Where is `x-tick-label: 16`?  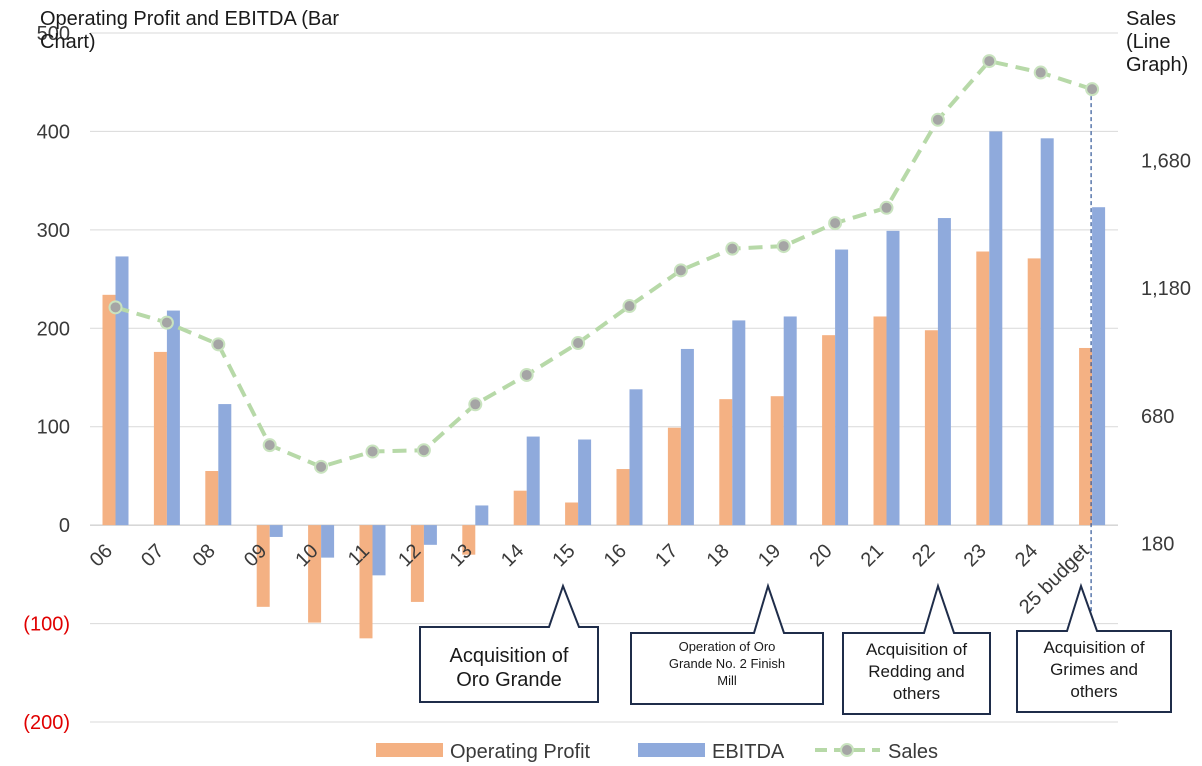
x-tick-label: 16 is located at coordinates (615, 555).